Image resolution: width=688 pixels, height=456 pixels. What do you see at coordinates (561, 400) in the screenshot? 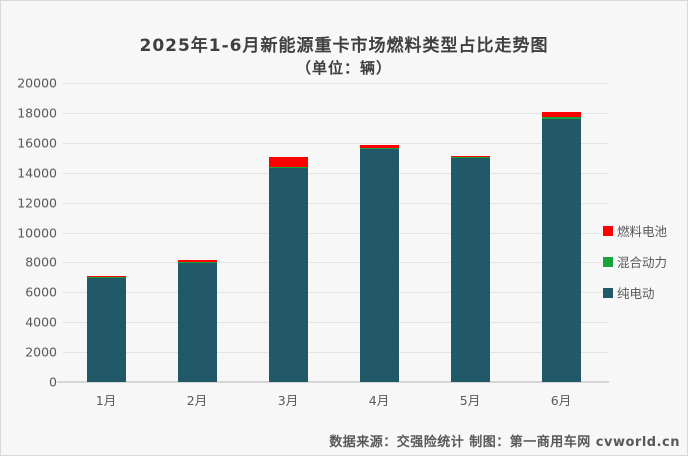
I see `x-tick-label: 6月` at bounding box center [561, 400].